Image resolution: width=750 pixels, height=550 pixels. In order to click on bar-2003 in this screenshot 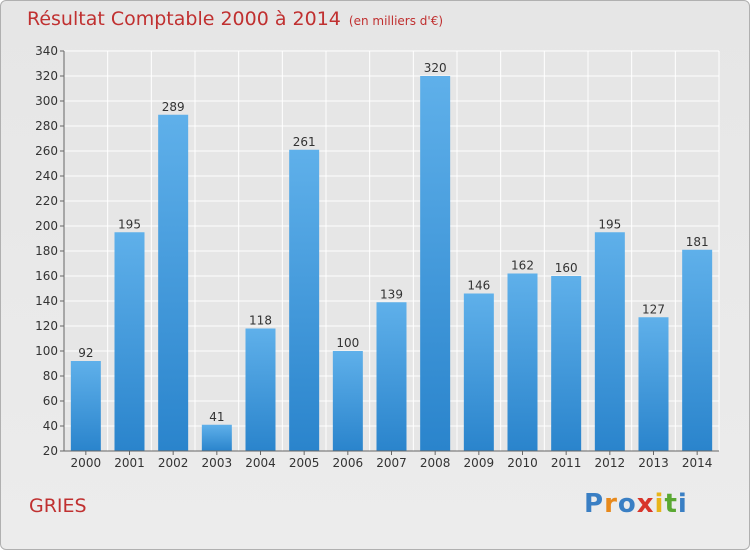, I will do `click(216, 437)`.